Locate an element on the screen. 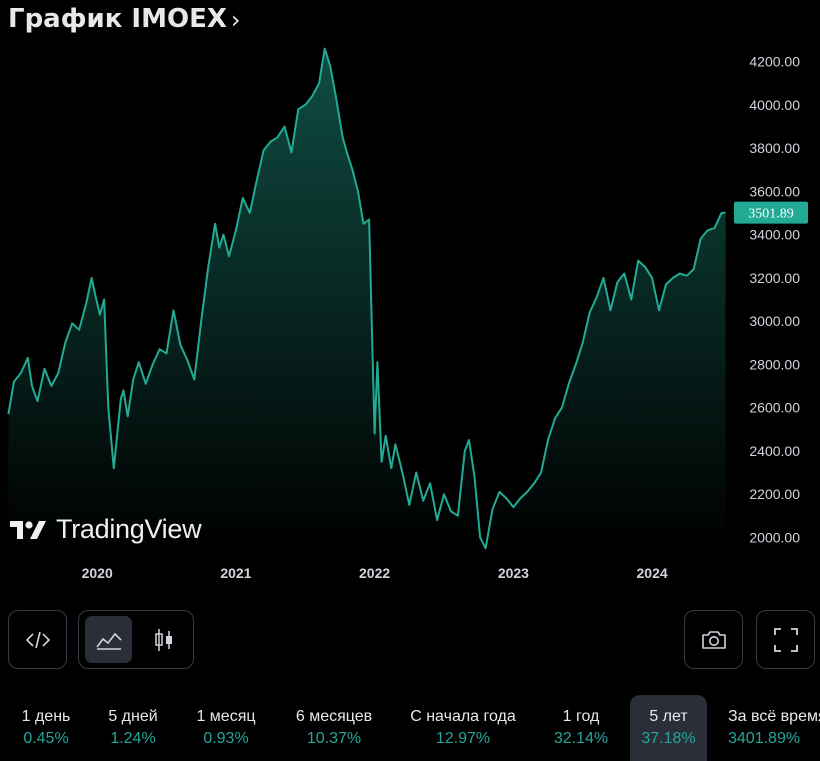 The image size is (820, 761). period-all-time: За всё время 3401.89% is located at coordinates (766, 728).